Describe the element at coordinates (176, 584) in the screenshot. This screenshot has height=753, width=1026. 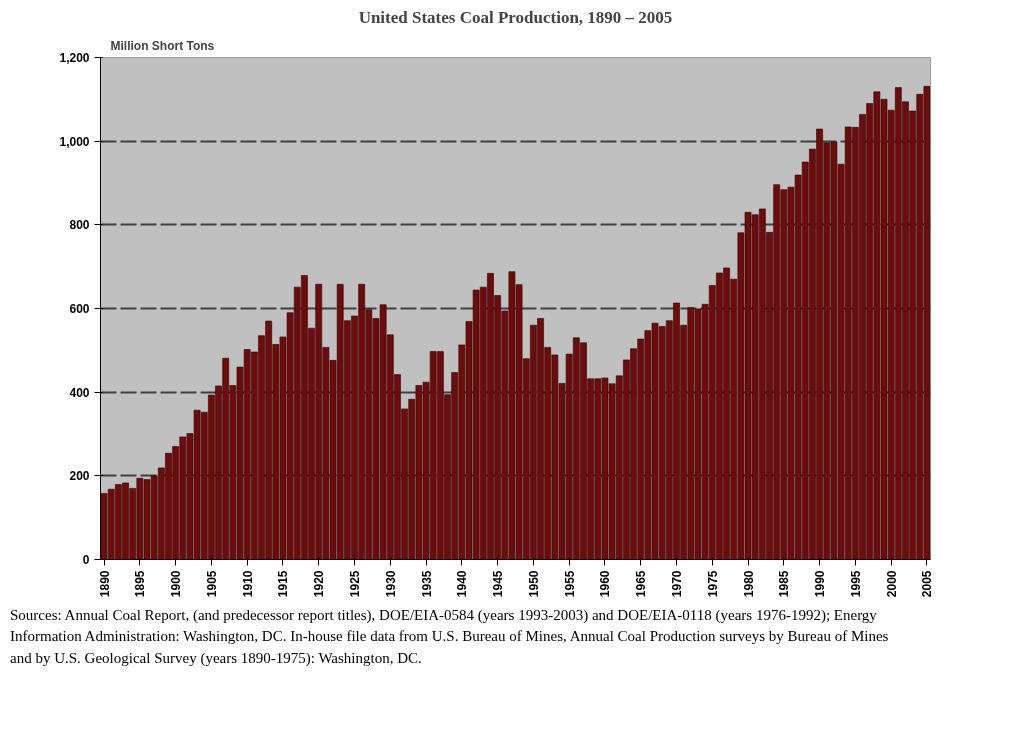
I see `x-tick-label: 1900` at that location.